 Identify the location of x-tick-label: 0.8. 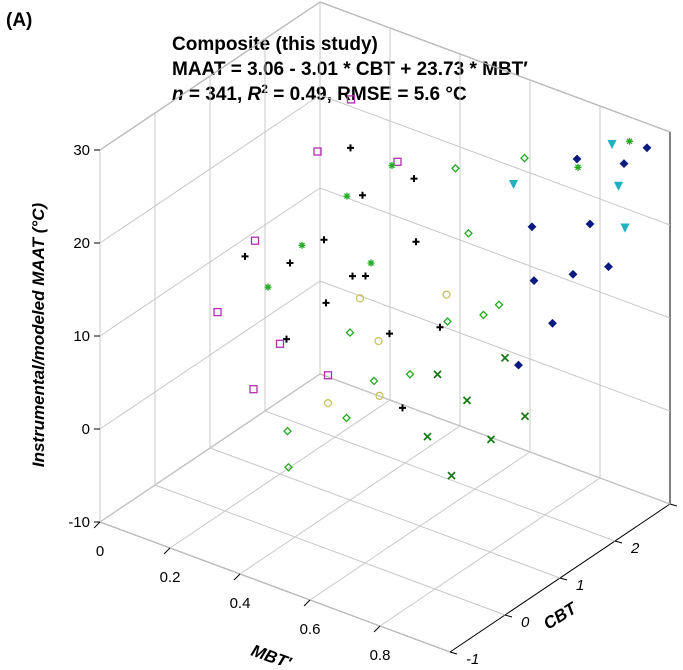
(380, 655).